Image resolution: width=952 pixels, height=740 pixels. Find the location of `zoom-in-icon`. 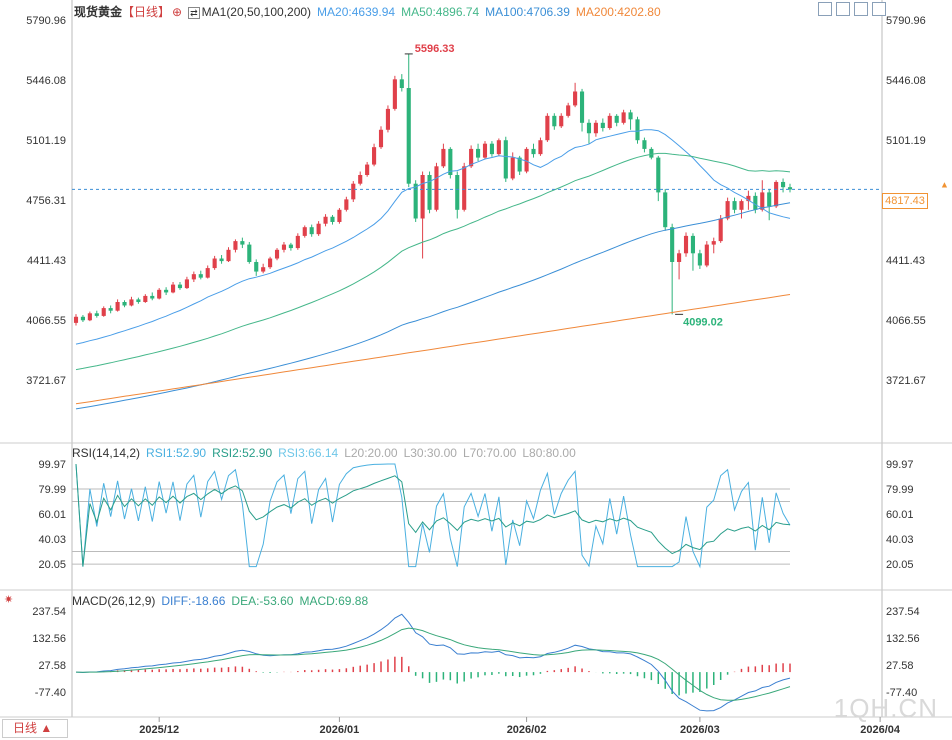

zoom-in-icon is located at coordinates (825, 9).